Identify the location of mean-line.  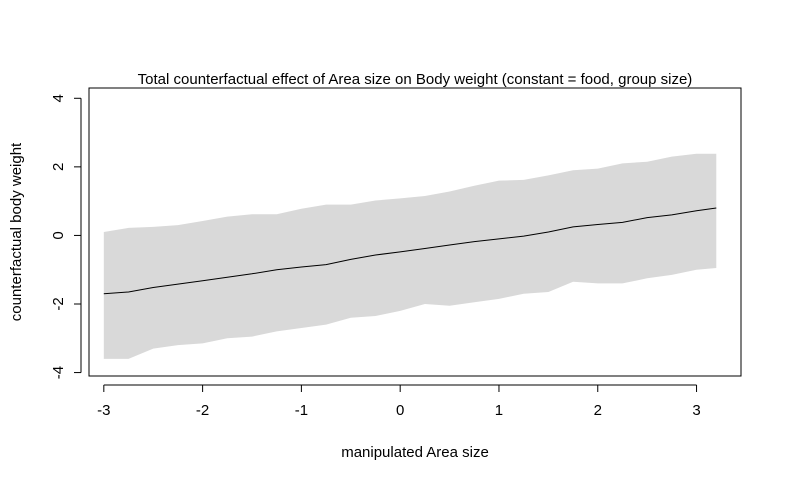
(410, 251).